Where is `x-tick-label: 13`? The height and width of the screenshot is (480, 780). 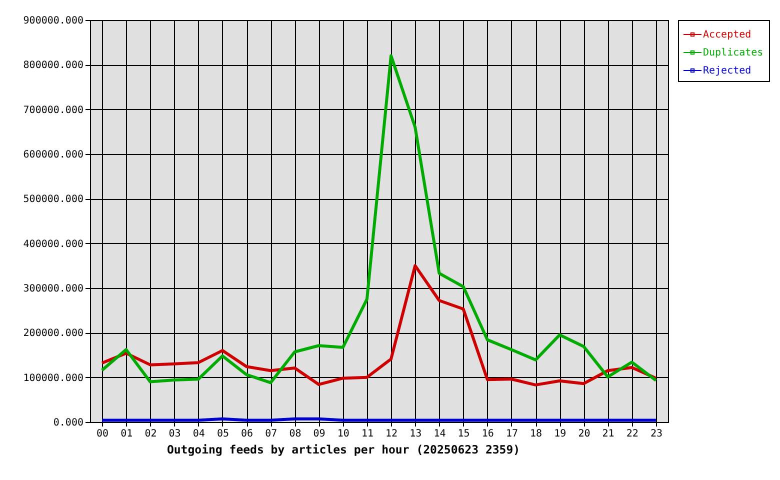
x-tick-label: 13 is located at coordinates (416, 434).